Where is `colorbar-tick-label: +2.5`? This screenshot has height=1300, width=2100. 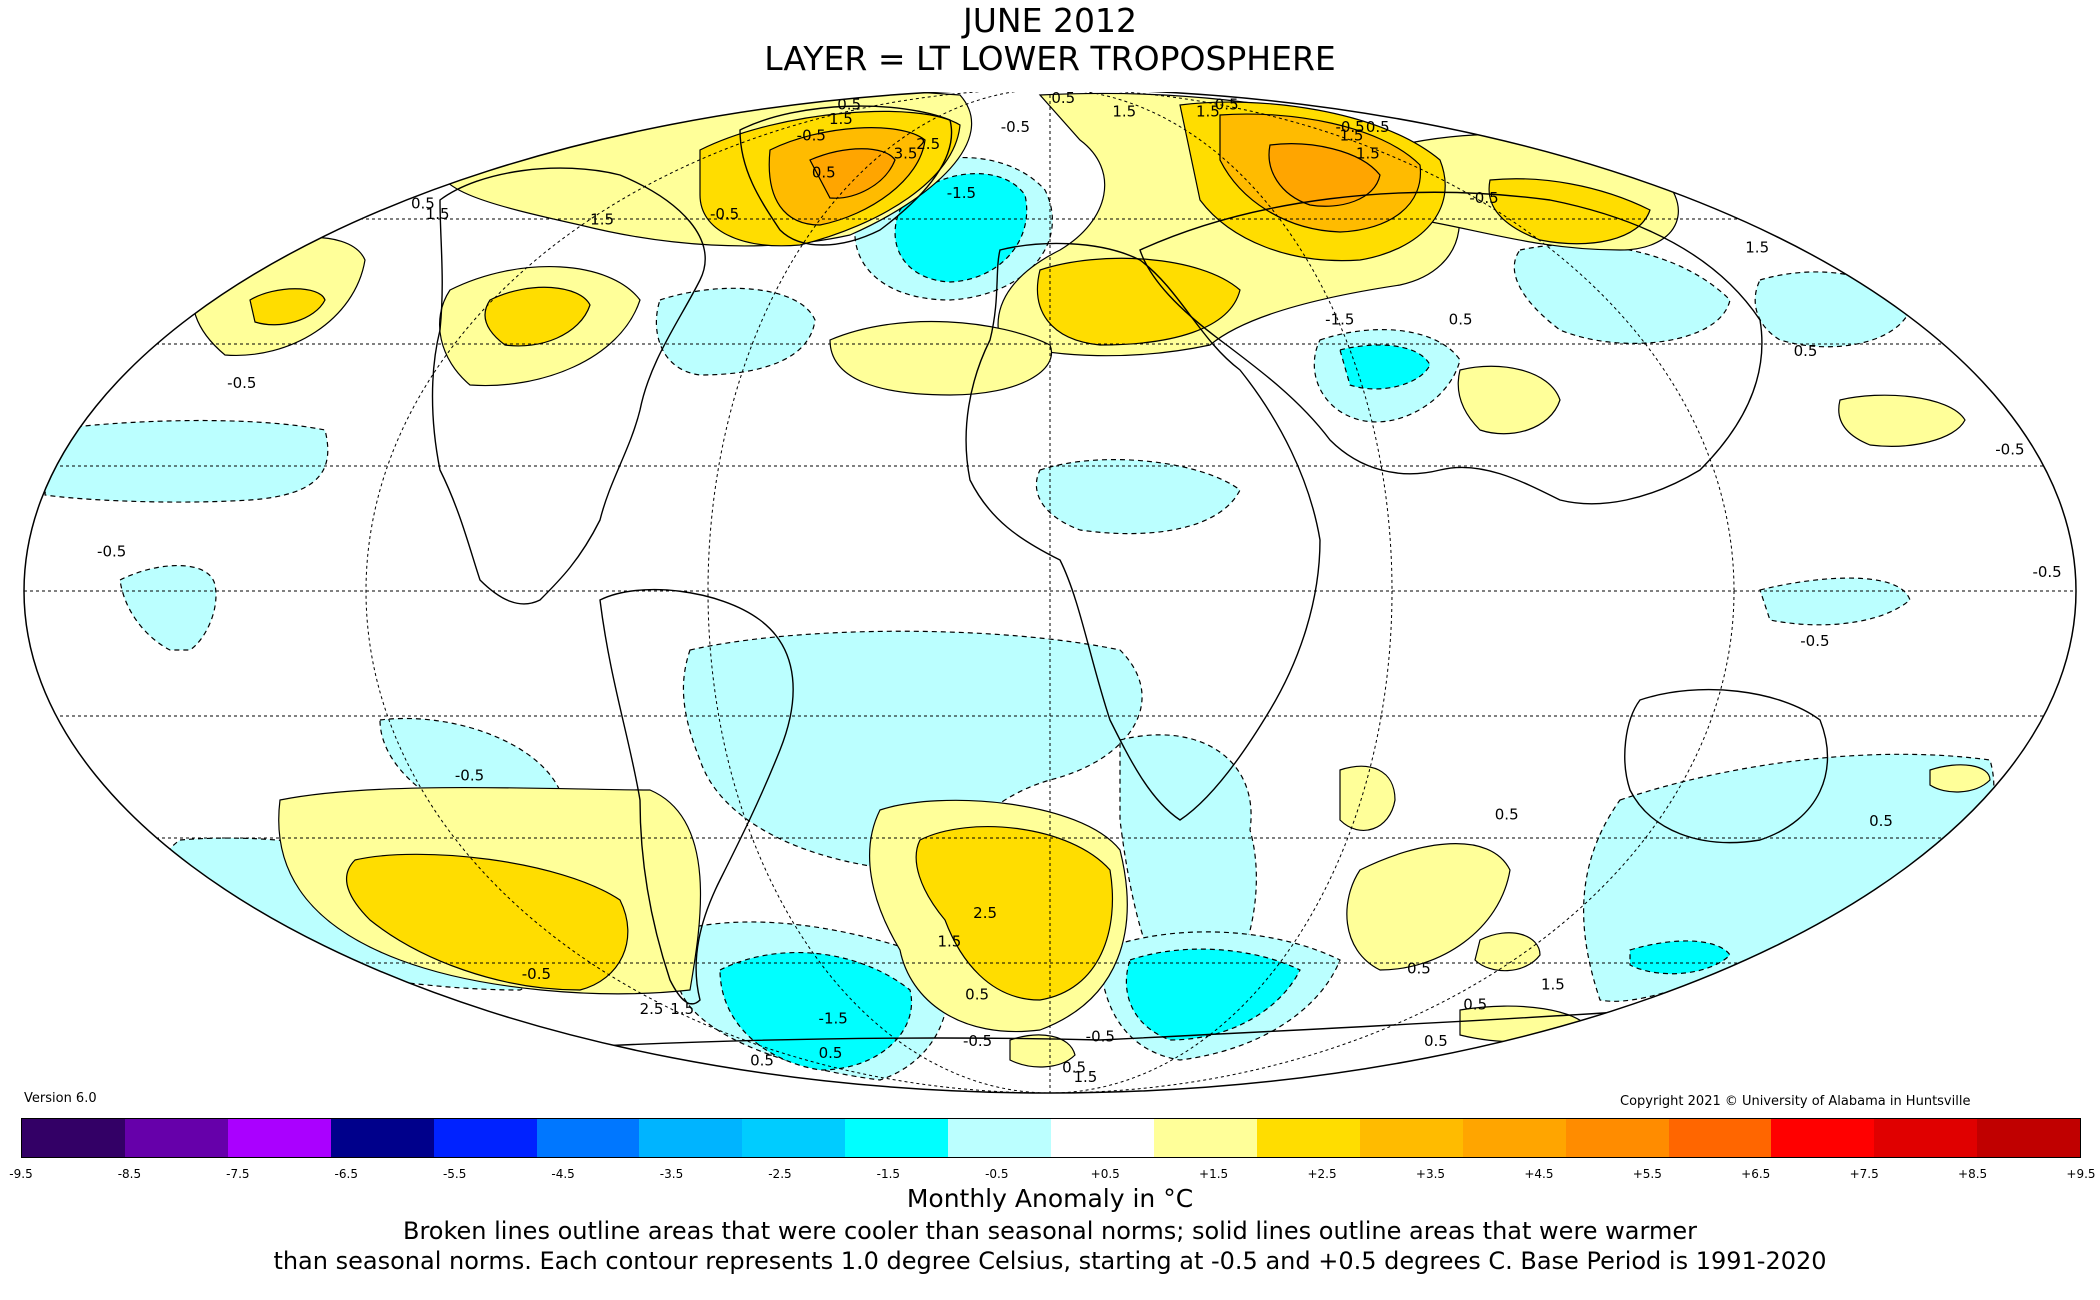
colorbar-tick-label: +2.5 is located at coordinates (1322, 1174).